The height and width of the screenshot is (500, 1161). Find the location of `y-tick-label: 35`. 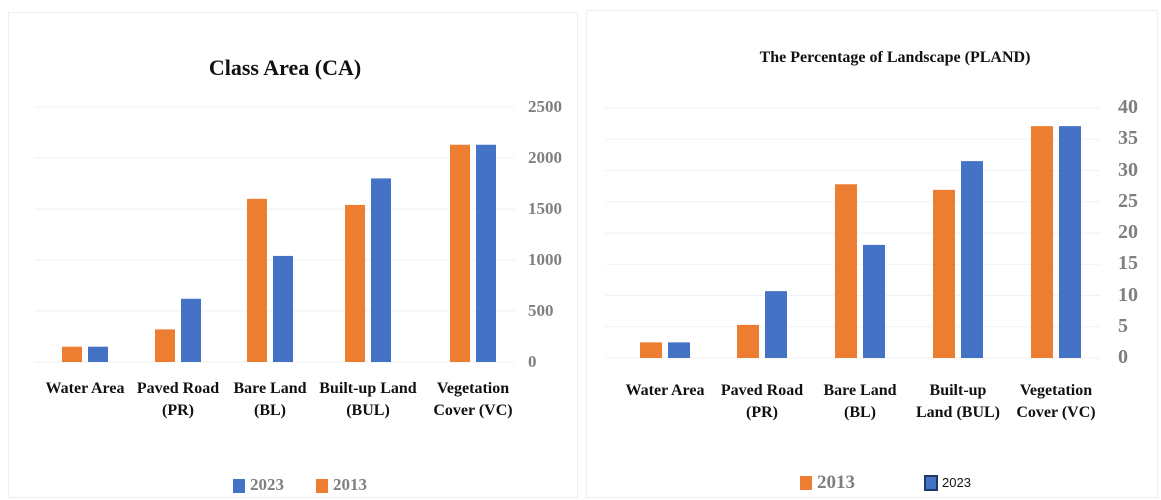

y-tick-label: 35 is located at coordinates (1128, 138).